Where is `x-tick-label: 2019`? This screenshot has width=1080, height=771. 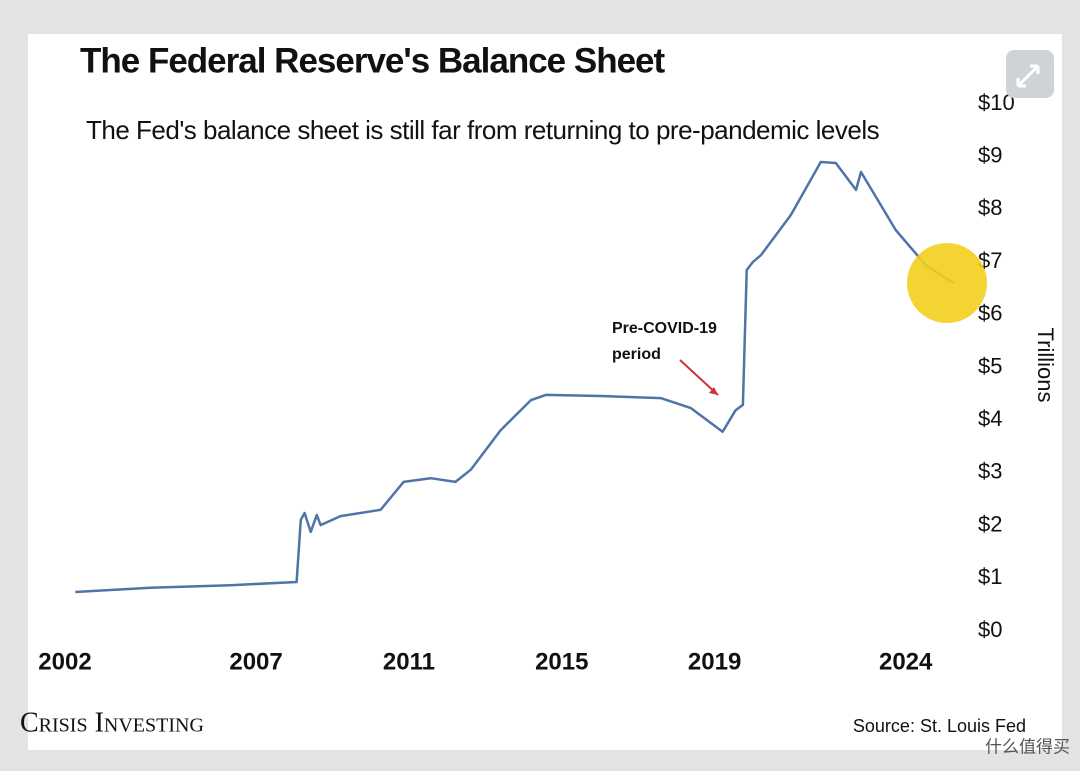 x-tick-label: 2019 is located at coordinates (714, 661).